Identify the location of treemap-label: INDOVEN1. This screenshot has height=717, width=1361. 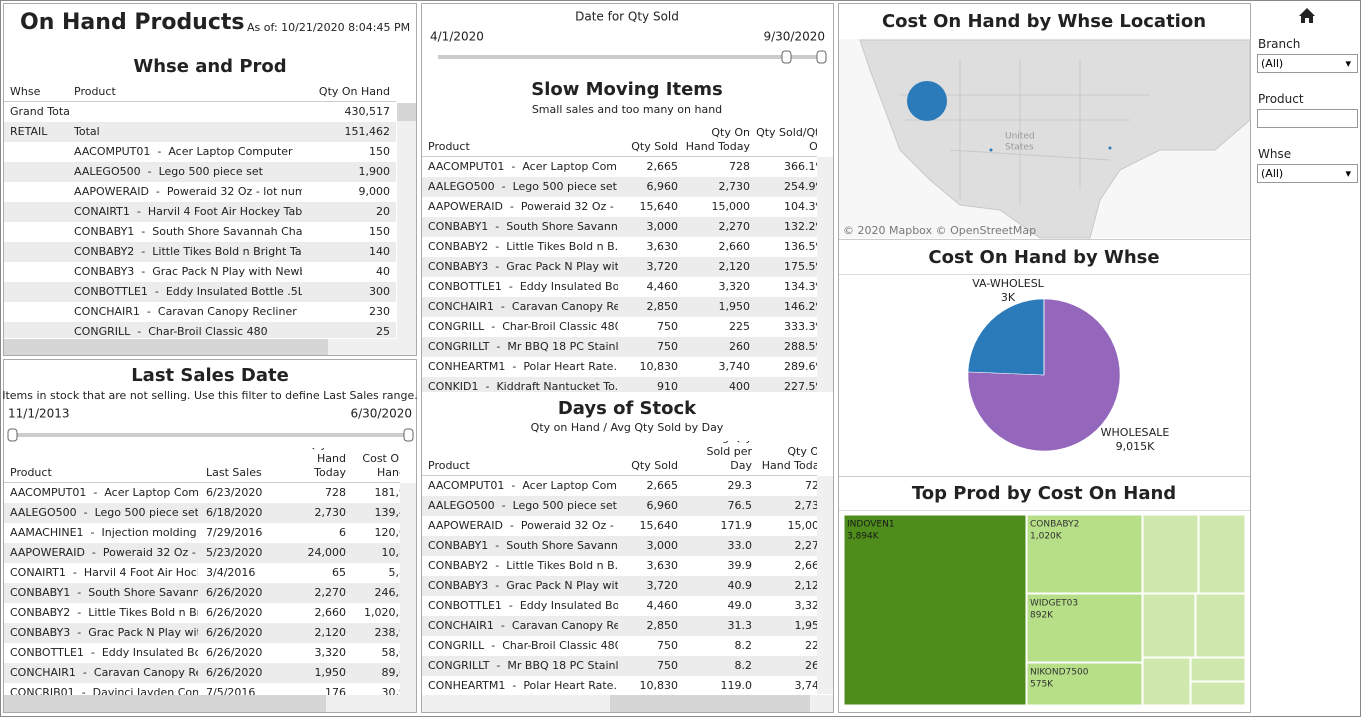
(871, 525).